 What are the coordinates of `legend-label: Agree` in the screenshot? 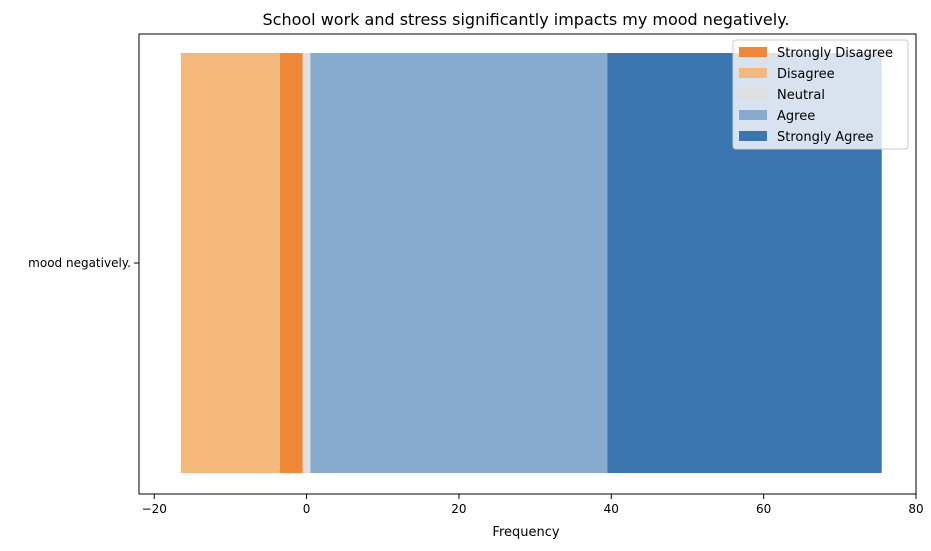 It's located at (796, 116).